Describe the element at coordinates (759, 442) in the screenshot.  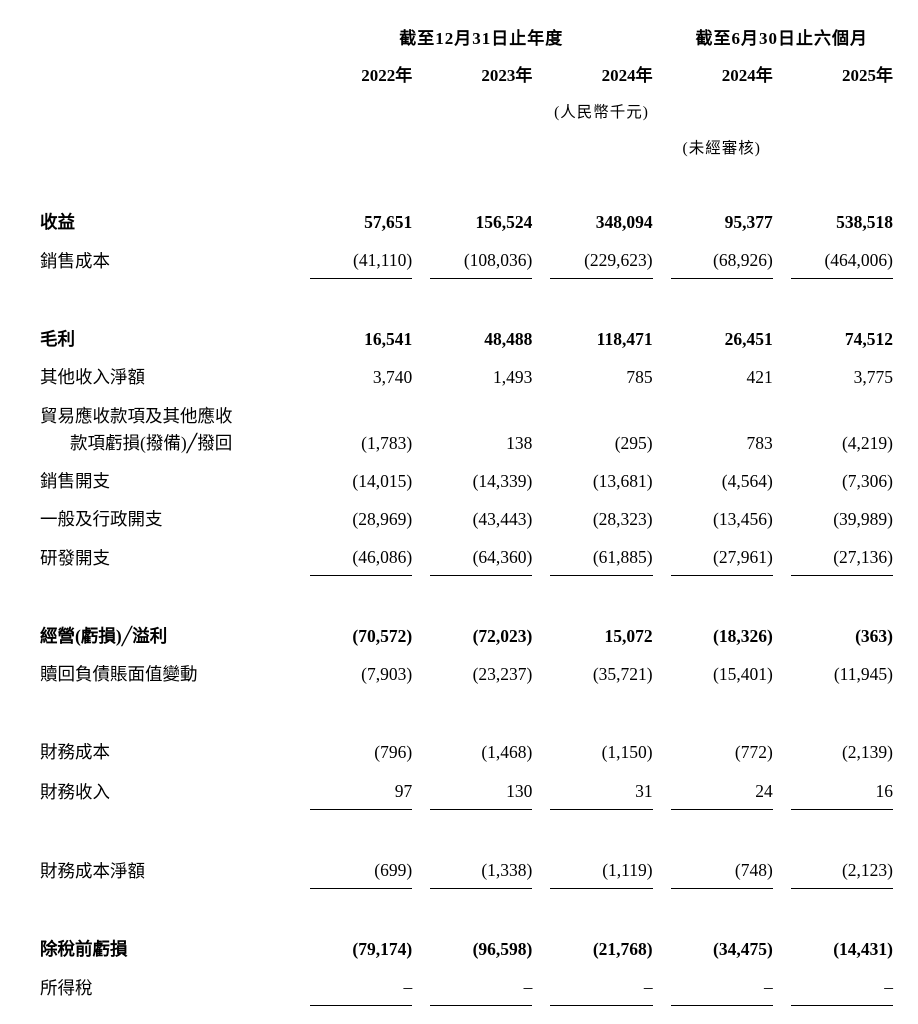
I see `row-value: 783` at that location.